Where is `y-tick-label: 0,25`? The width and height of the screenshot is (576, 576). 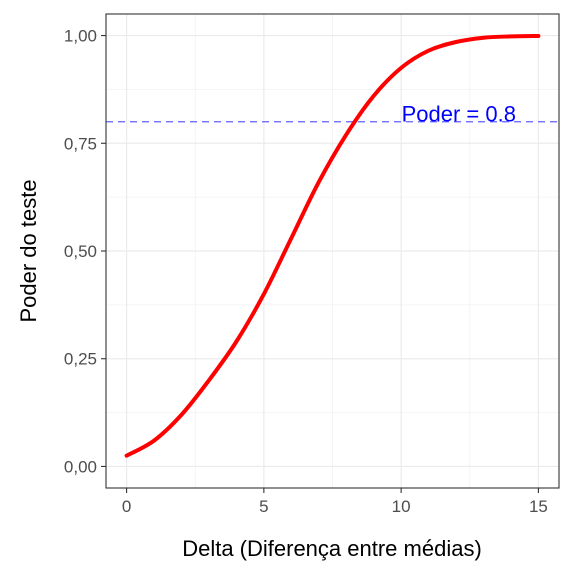
y-tick-label: 0,25 is located at coordinates (80, 359).